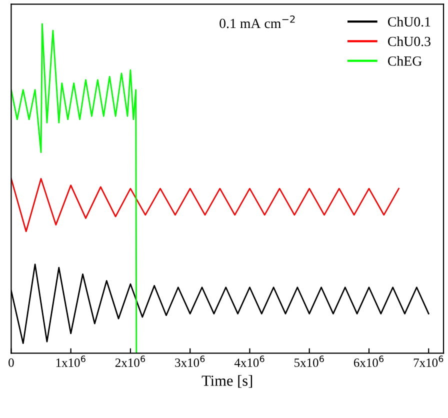  Describe the element at coordinates (429, 361) in the screenshot. I see `x-tick-label: 7x10$^{6}$` at that location.